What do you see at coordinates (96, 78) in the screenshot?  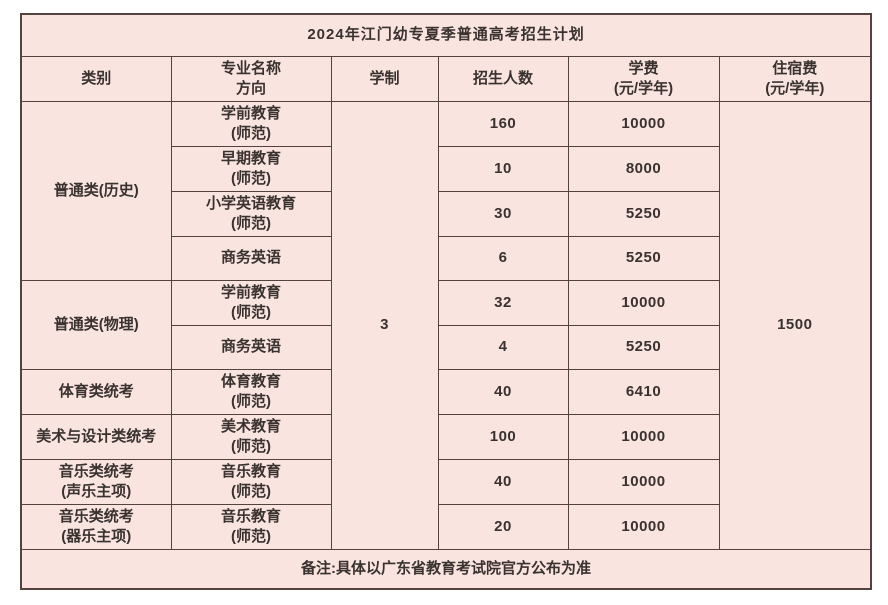 I see `col-header-category: 类别` at bounding box center [96, 78].